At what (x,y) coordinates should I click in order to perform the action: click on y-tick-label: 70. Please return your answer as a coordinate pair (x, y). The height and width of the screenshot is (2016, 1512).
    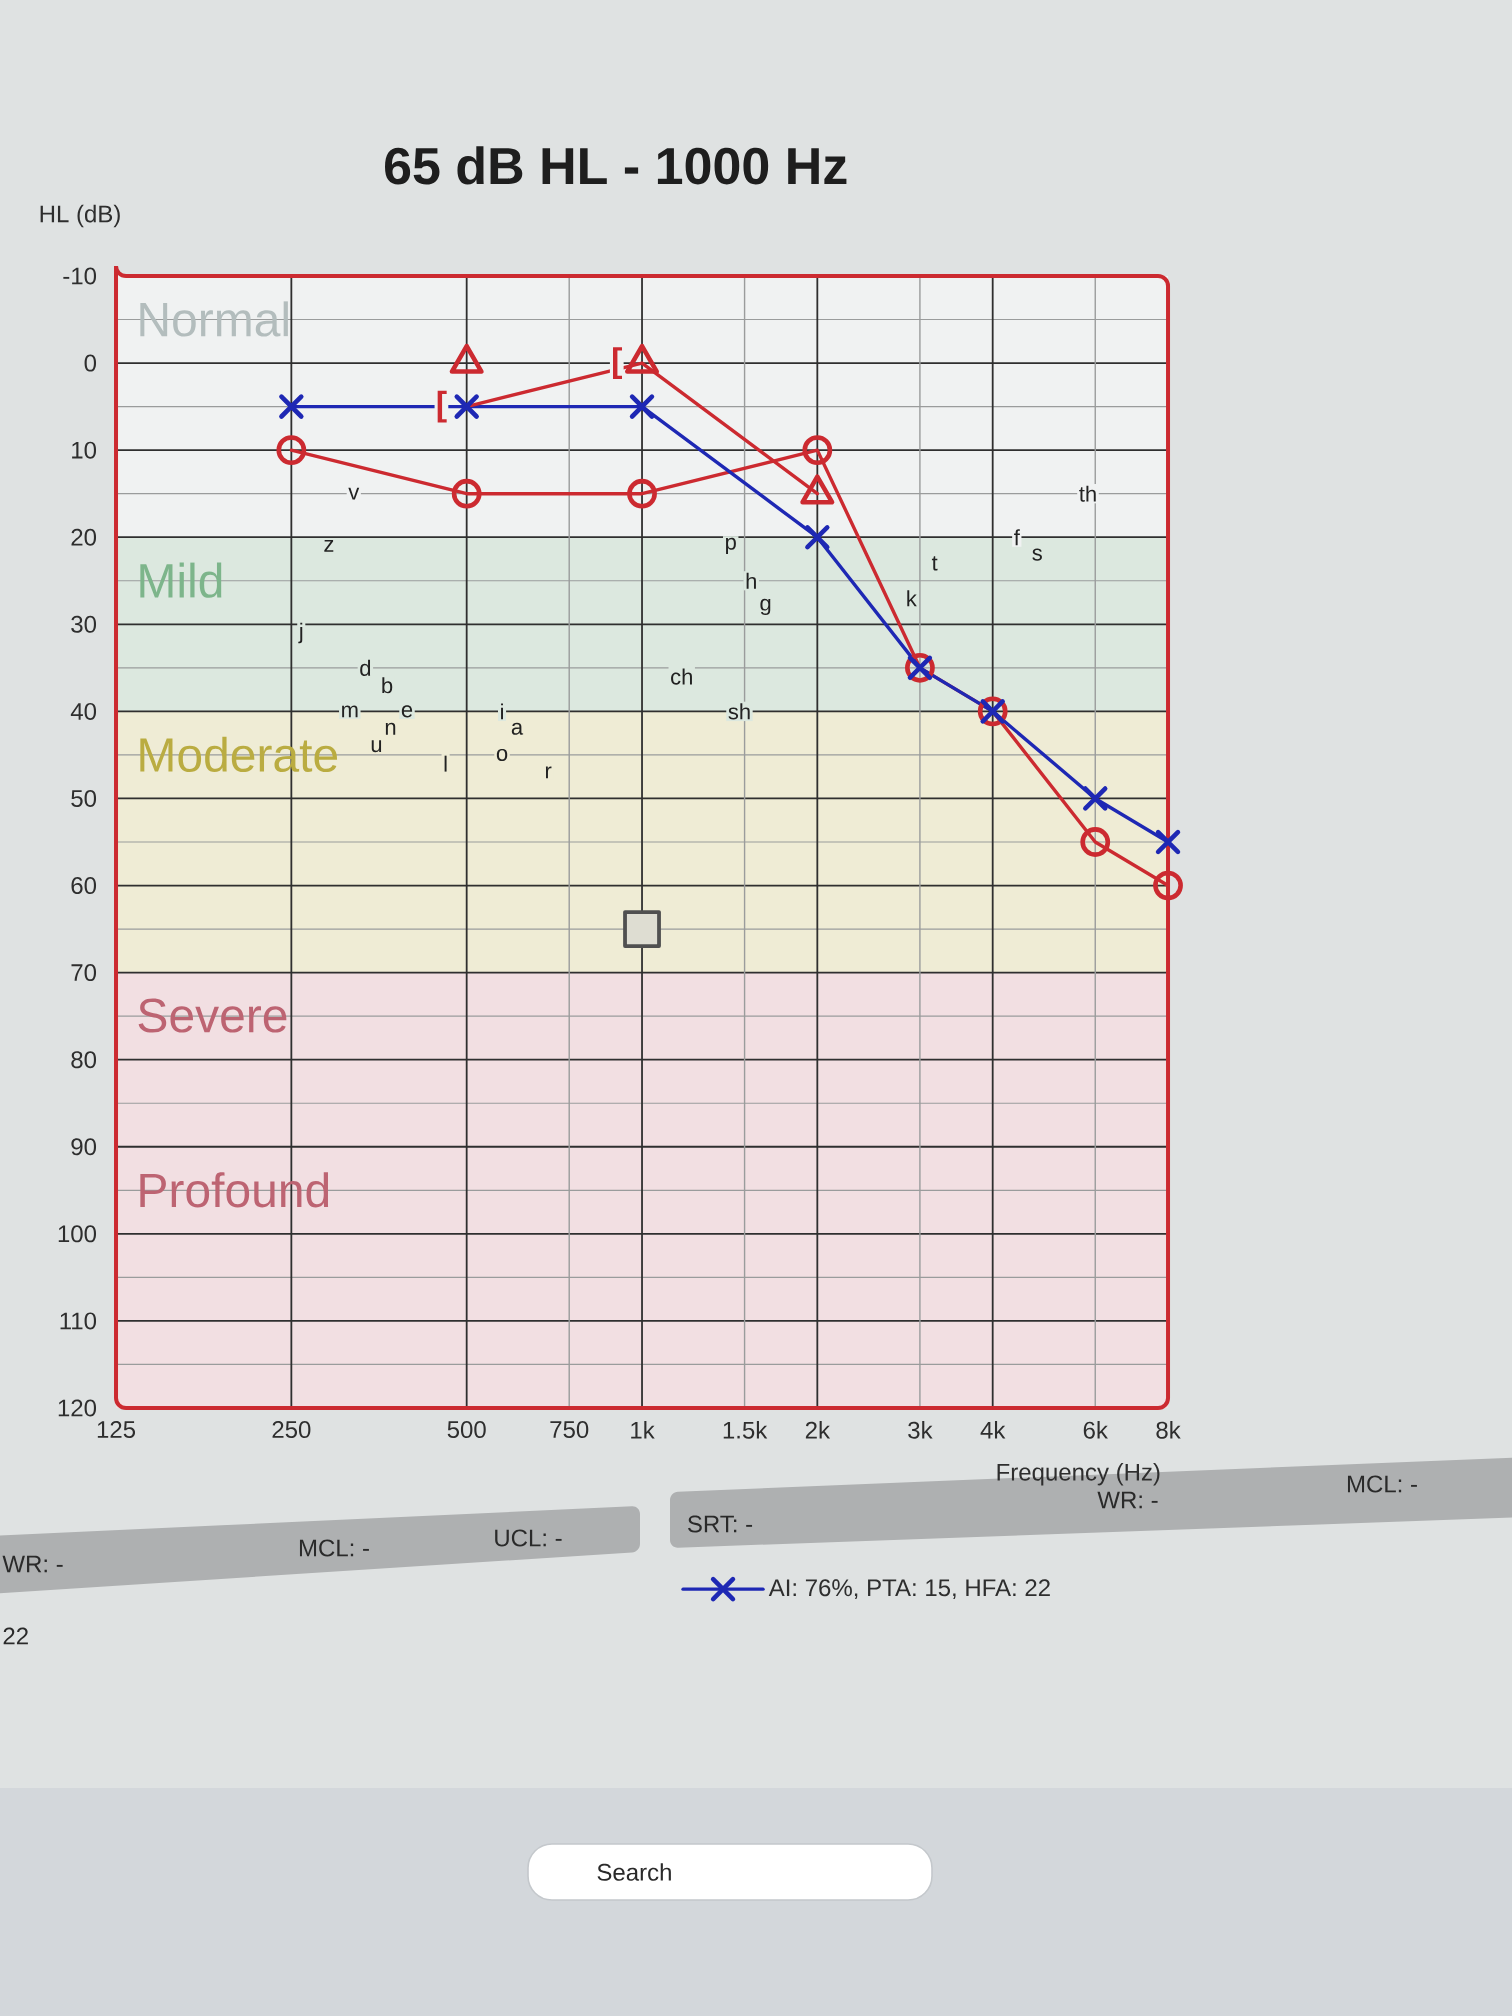
    Looking at the image, I should click on (84, 973).